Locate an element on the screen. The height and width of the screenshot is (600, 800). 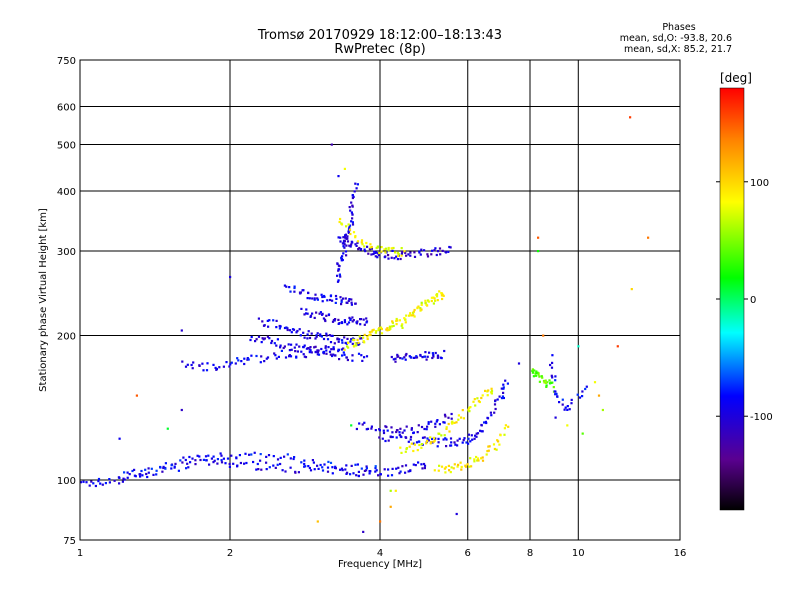
colorbar-tick-label: 0 is located at coordinates (753, 300).